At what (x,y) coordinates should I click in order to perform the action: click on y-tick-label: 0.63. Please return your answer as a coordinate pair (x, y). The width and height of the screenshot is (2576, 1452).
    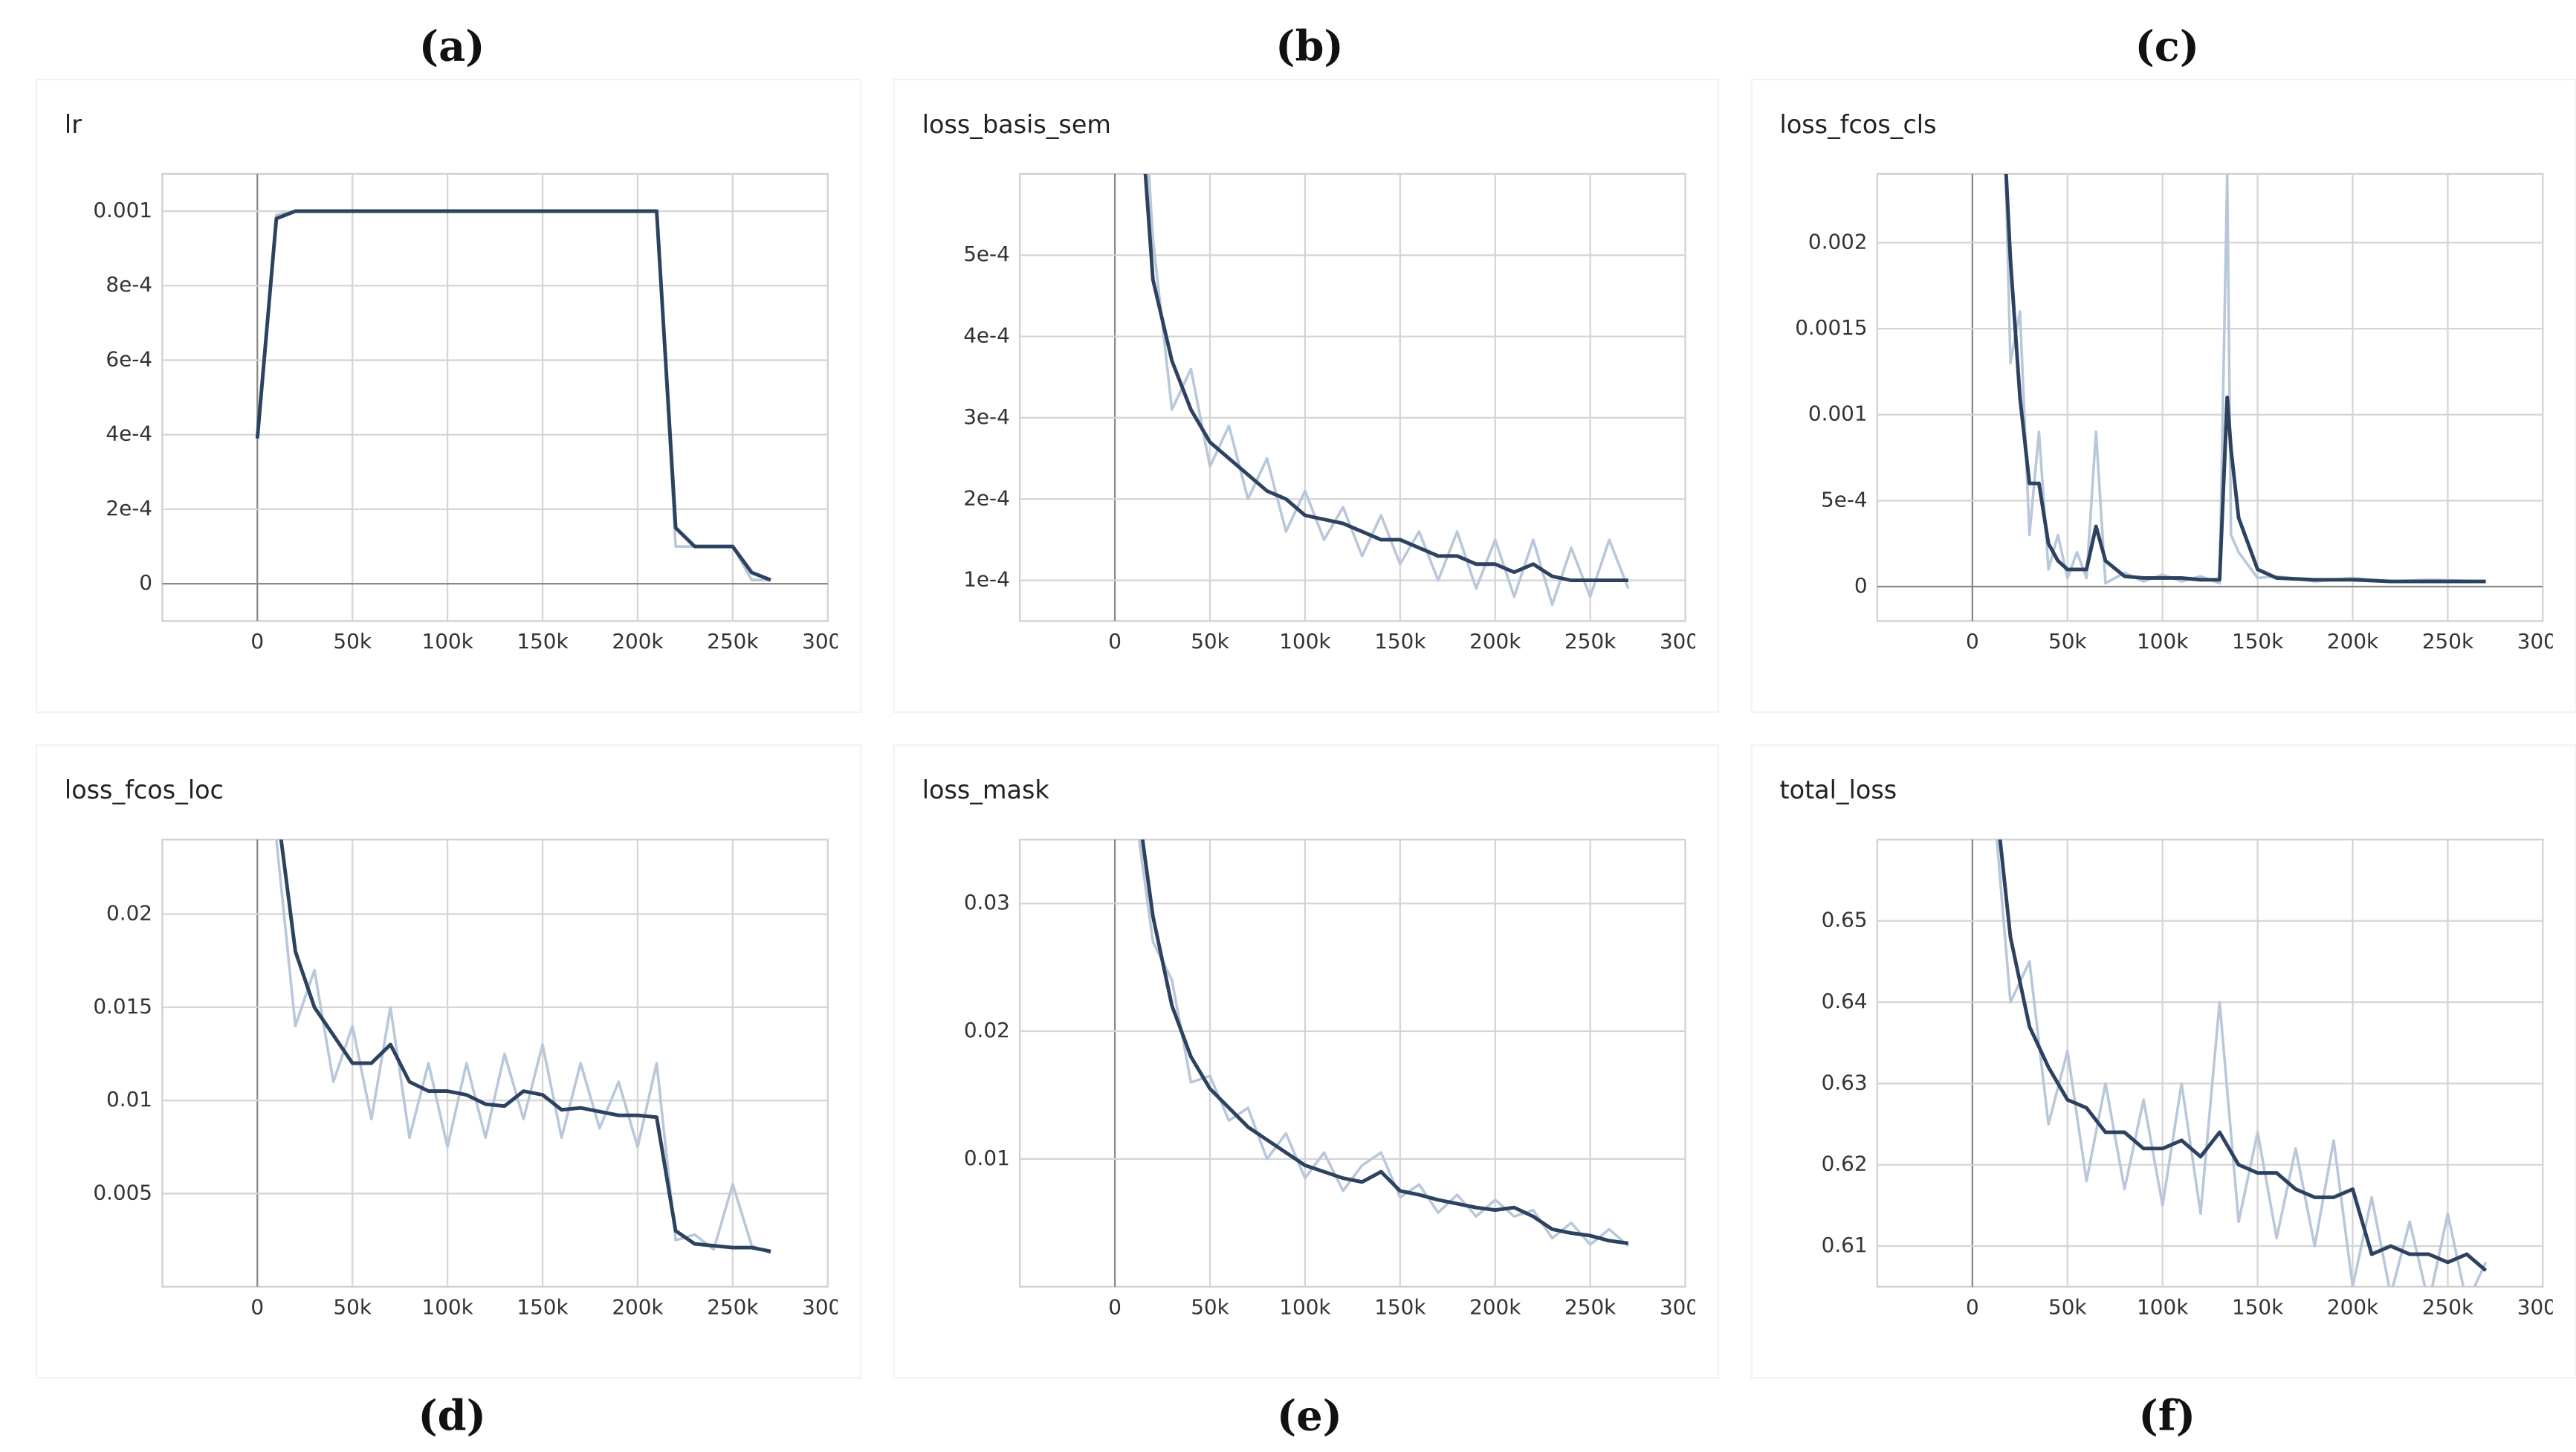
    Looking at the image, I should click on (1845, 1082).